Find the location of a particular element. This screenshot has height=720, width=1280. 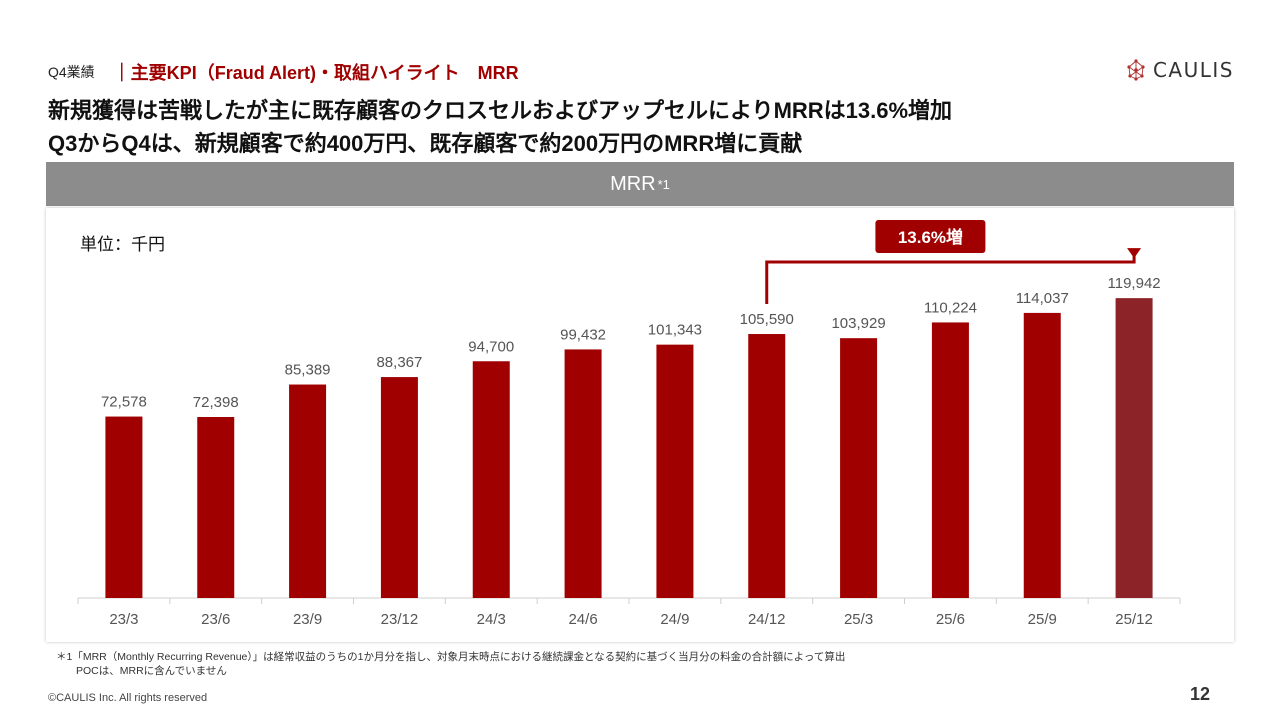

annotation-arrow-line is located at coordinates (950, 277).